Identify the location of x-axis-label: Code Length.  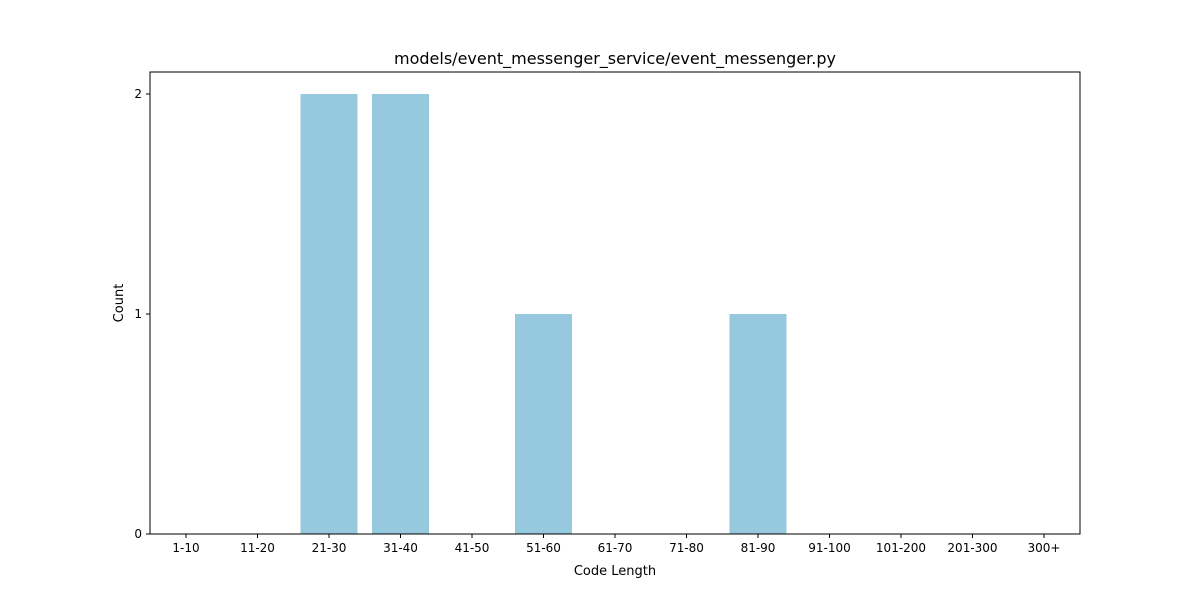
(615, 571).